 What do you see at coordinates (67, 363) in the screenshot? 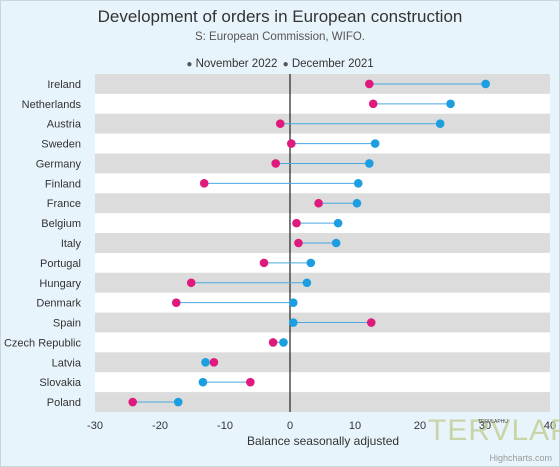
I see `category-label: Latvia` at bounding box center [67, 363].